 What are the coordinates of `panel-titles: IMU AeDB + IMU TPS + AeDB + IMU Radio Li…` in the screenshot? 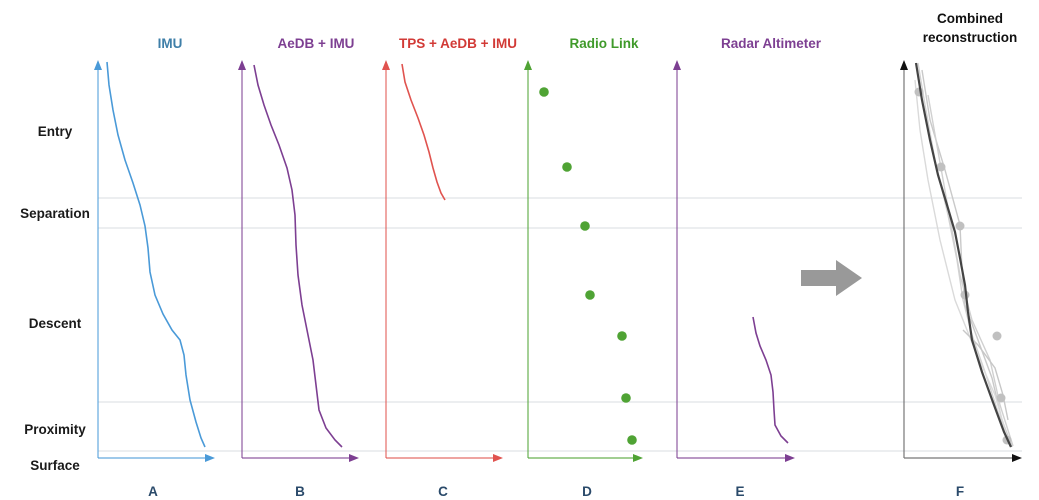 It's located at (588, 31).